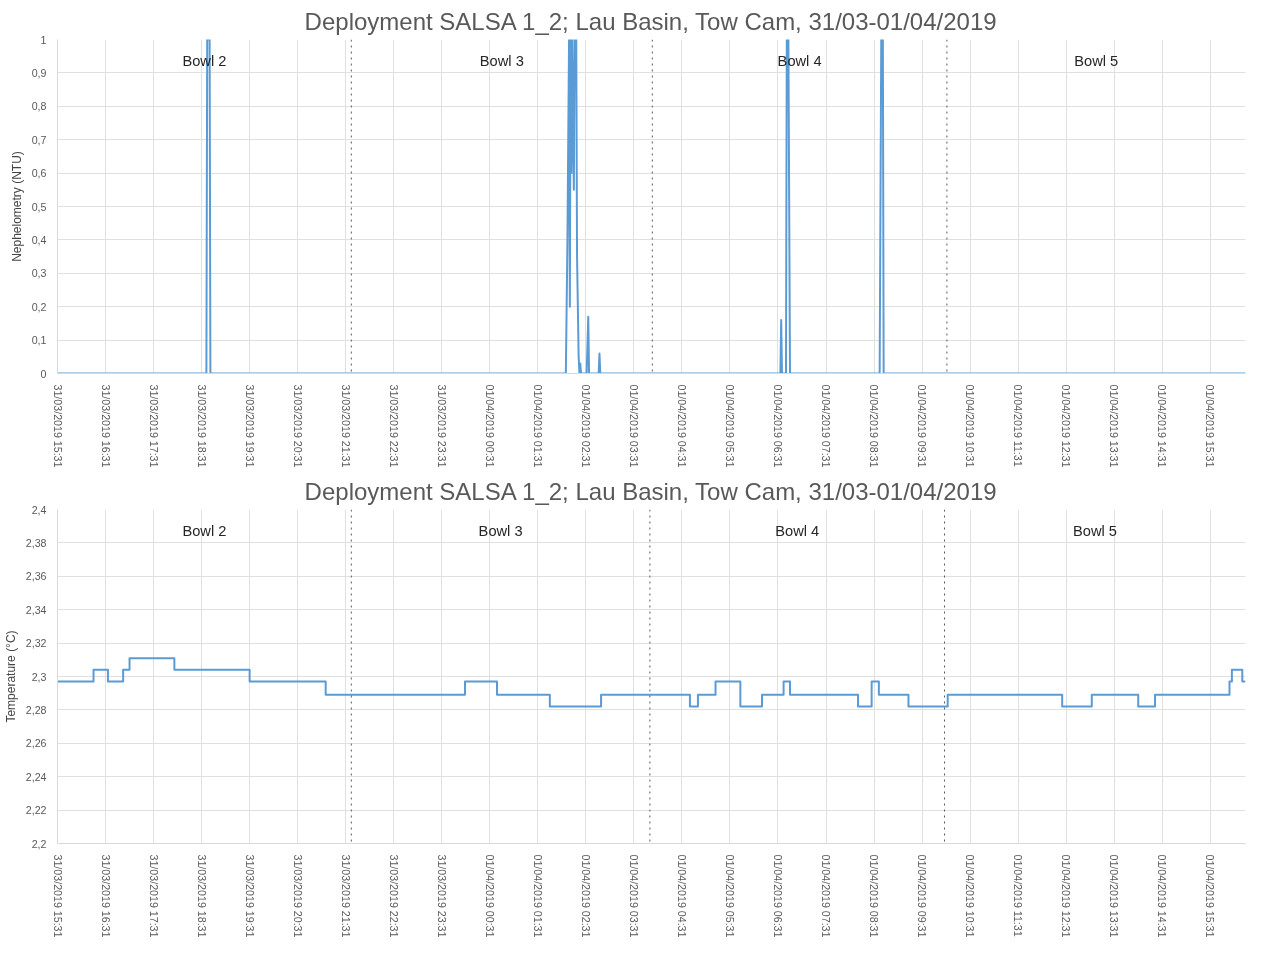  Describe the element at coordinates (10, 676) in the screenshot. I see `y-axis-title: Temperature (°C)` at that location.